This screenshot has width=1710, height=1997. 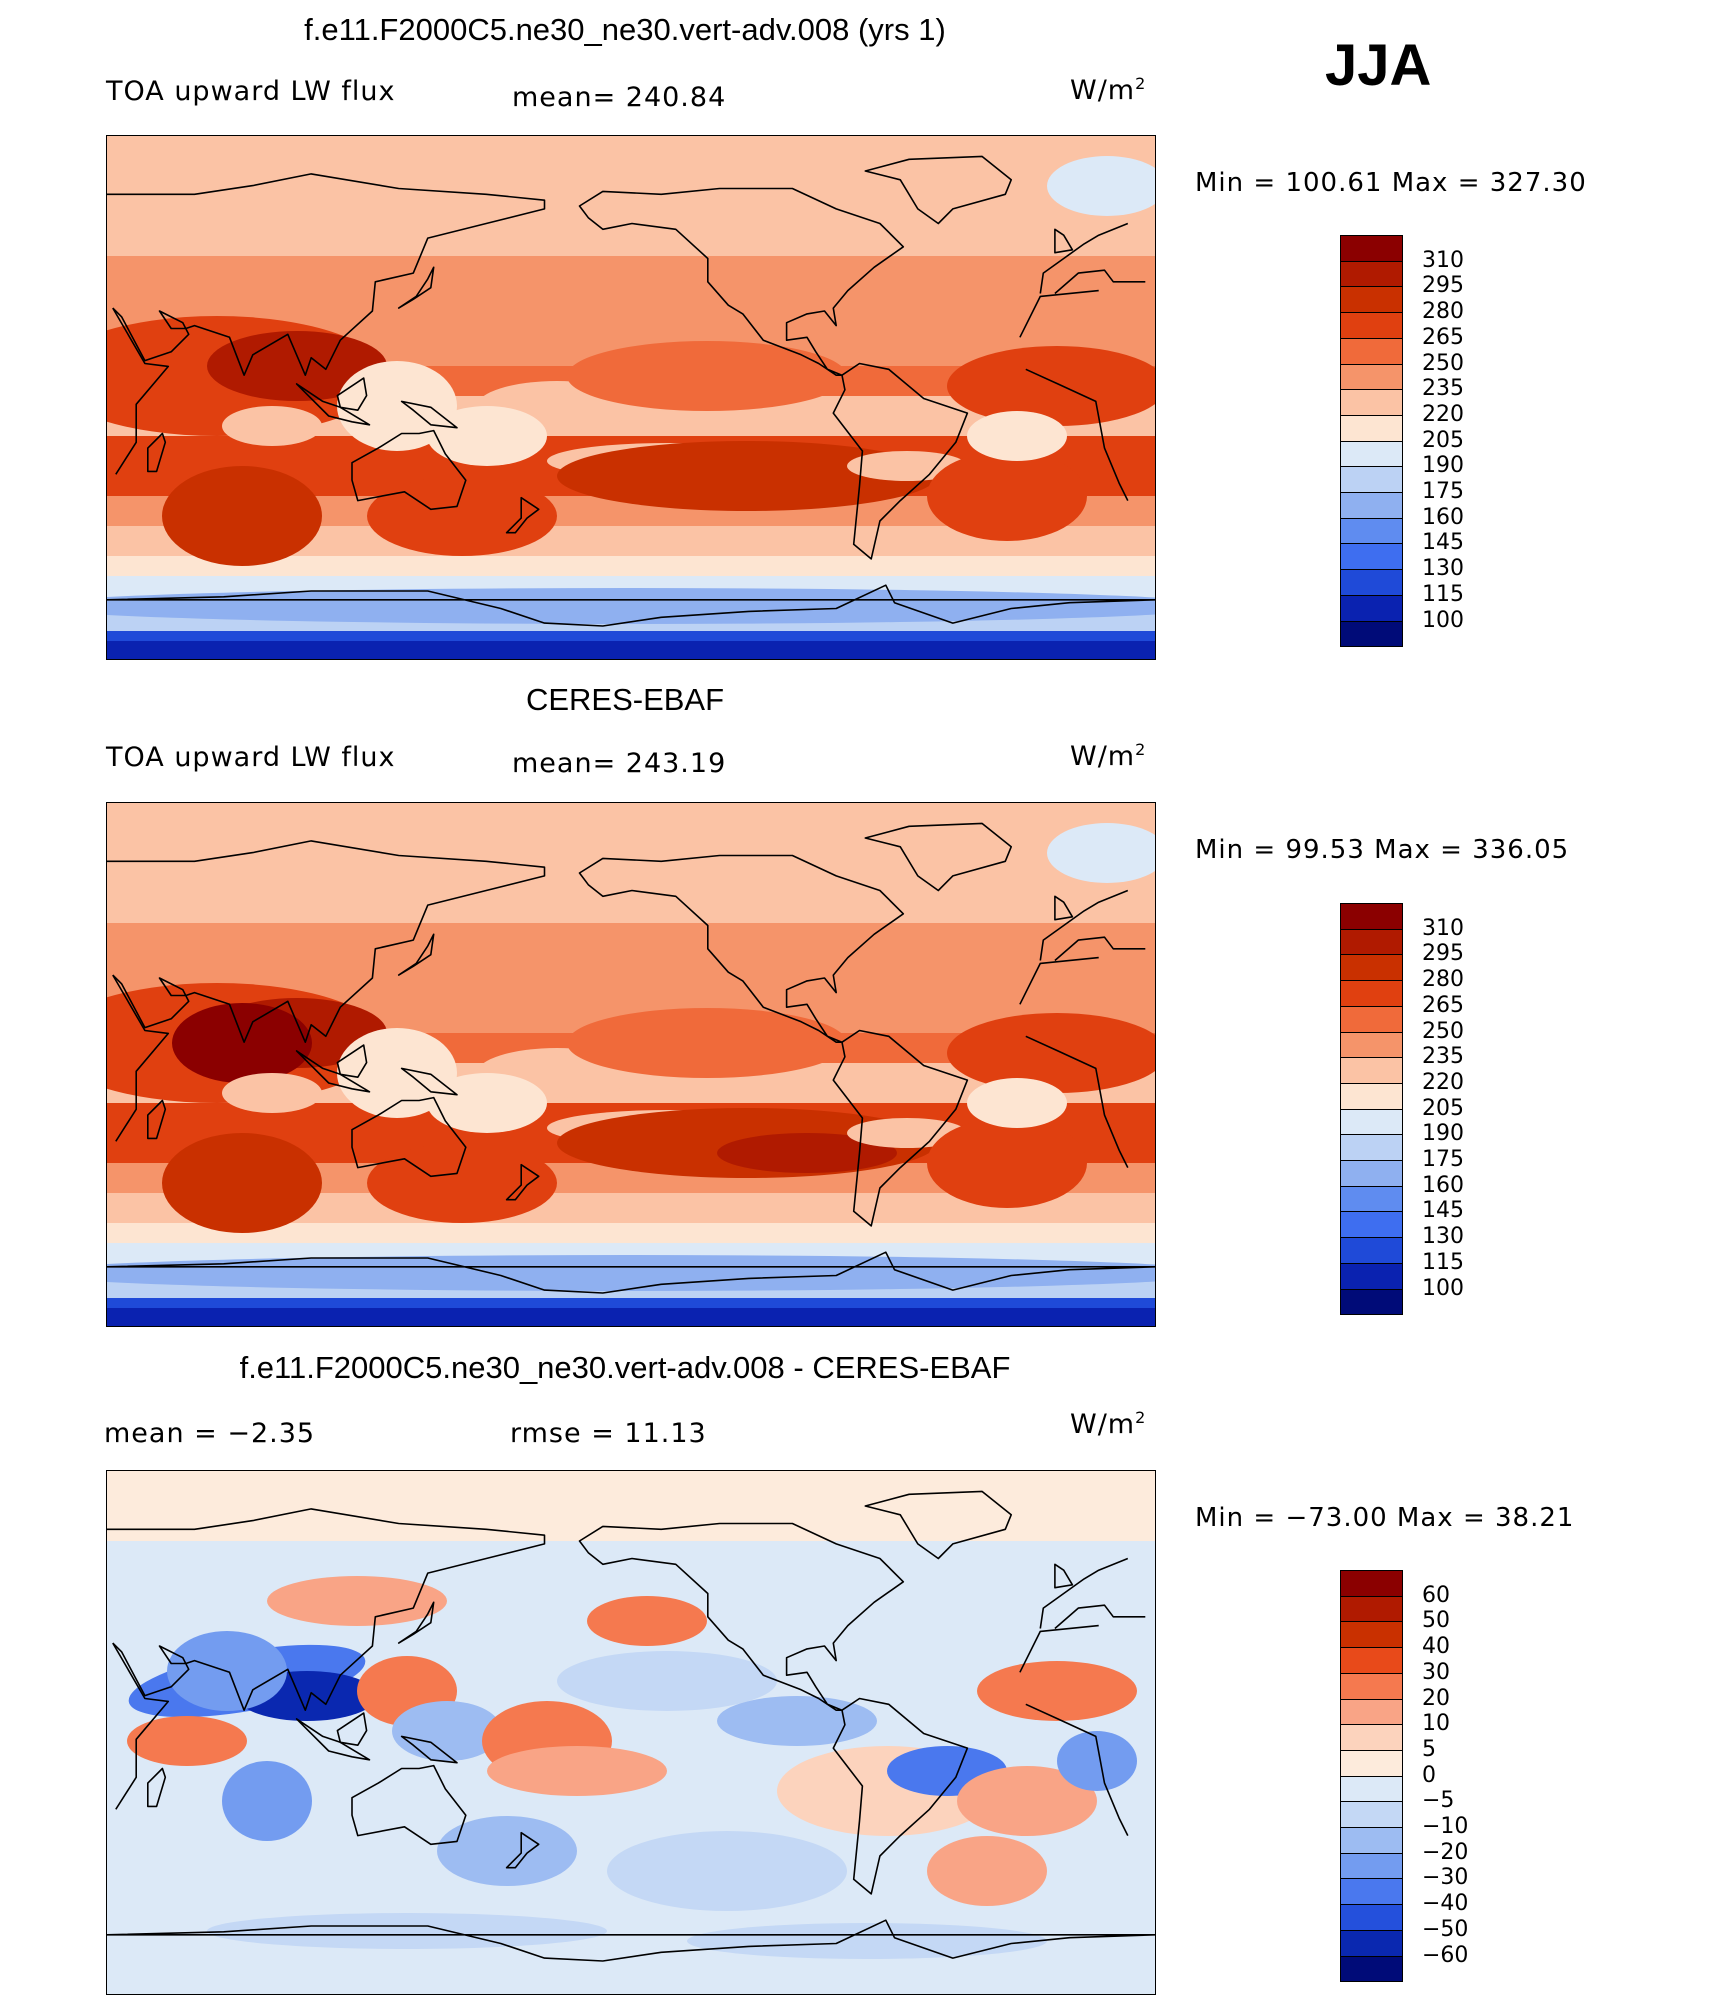 I want to click on colorbar-tick-label: 190, so click(x=1443, y=1134).